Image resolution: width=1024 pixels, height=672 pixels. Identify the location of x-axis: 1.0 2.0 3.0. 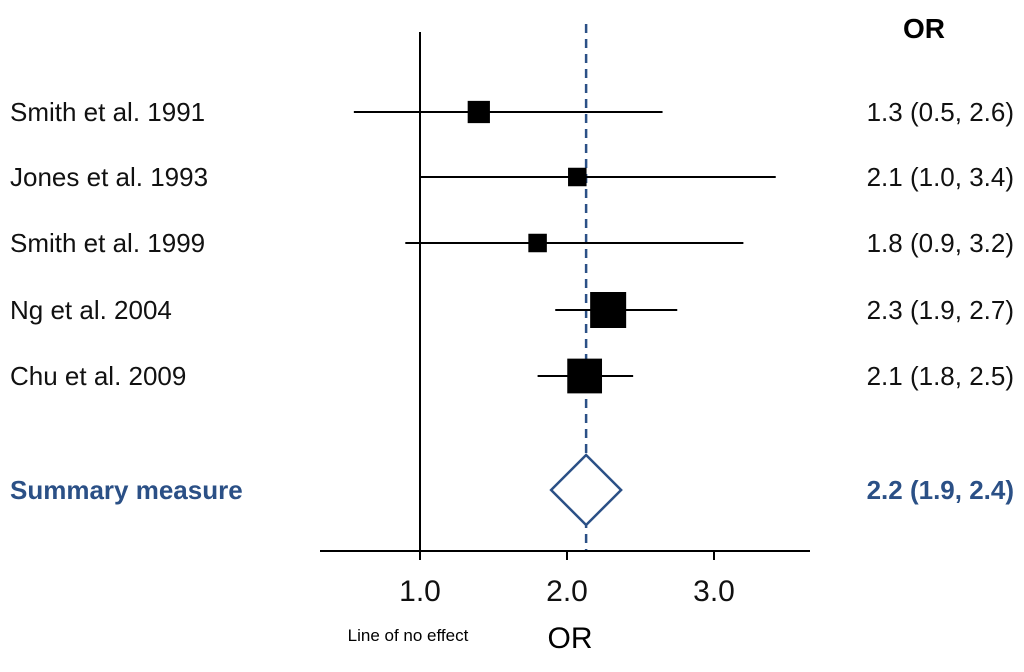
(565, 579).